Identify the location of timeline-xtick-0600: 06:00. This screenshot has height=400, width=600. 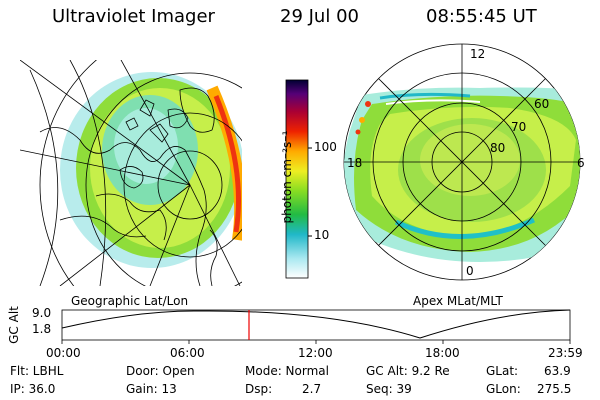
(187, 353).